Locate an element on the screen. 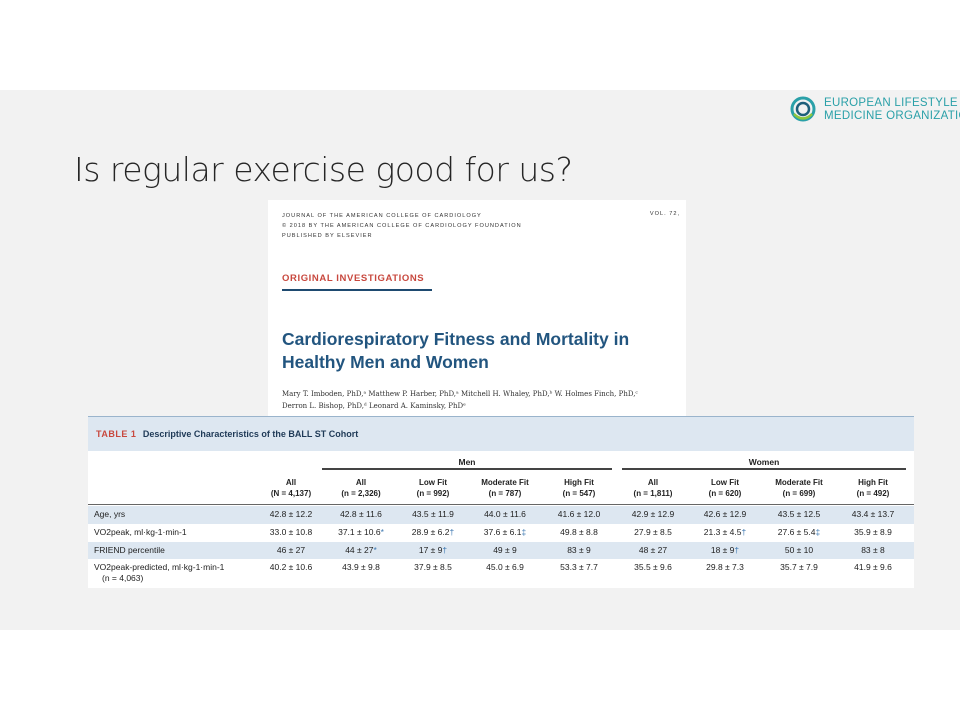 The width and height of the screenshot is (960, 720). cell-footnote-mark: ‡ is located at coordinates (524, 532).